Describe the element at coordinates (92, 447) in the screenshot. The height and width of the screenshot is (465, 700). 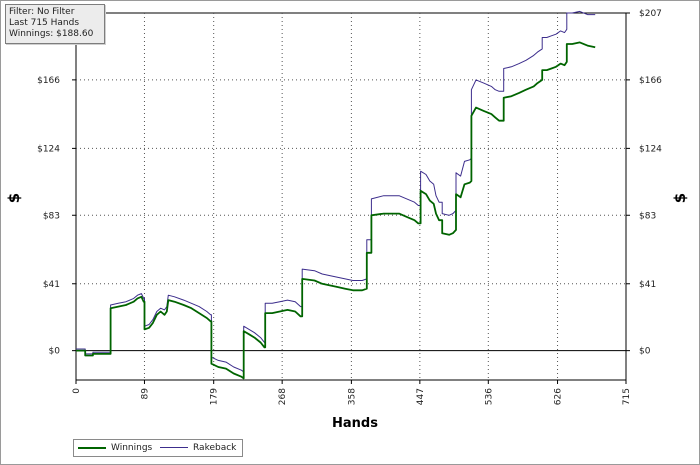
I see `legend-swatch-winnings` at that location.